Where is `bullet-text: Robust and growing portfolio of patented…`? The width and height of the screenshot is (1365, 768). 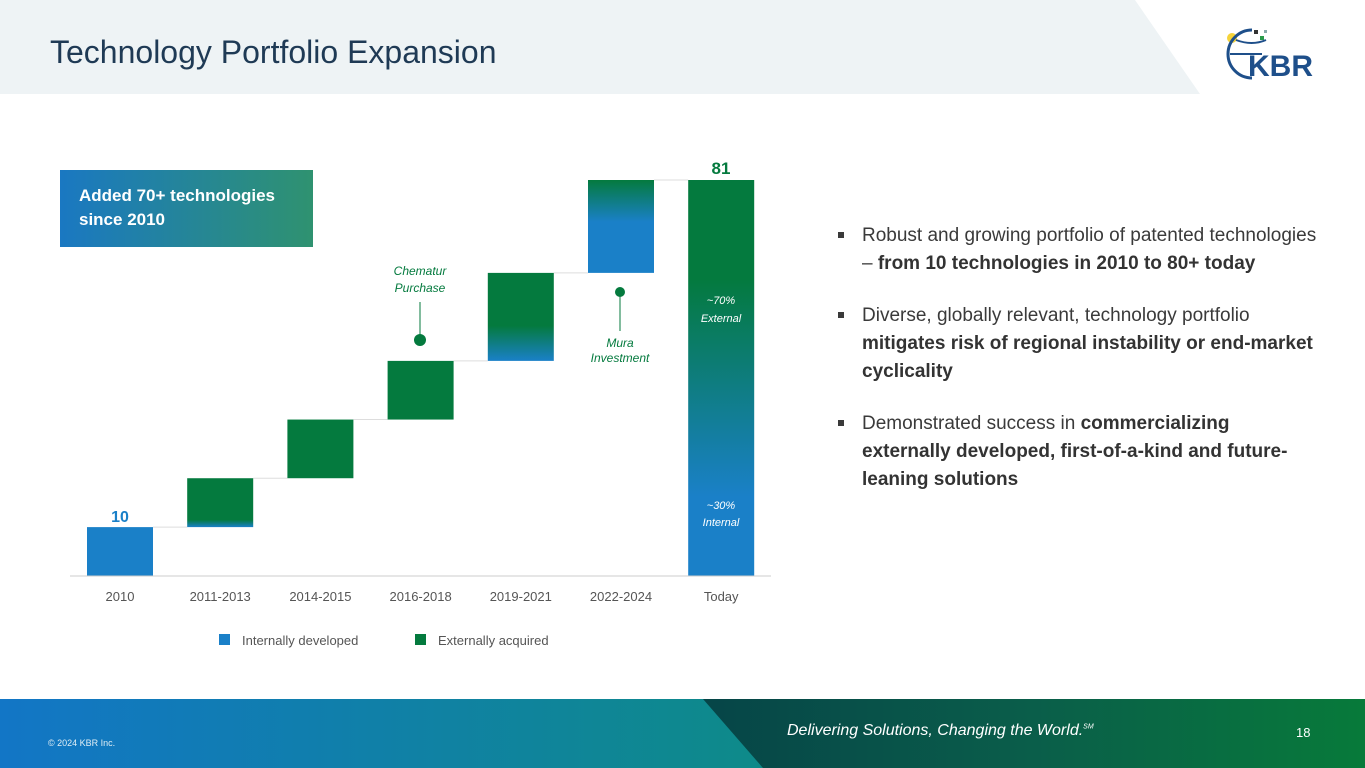
bullet-text: Robust and growing portfolio of patented… is located at coordinates (1089, 249).